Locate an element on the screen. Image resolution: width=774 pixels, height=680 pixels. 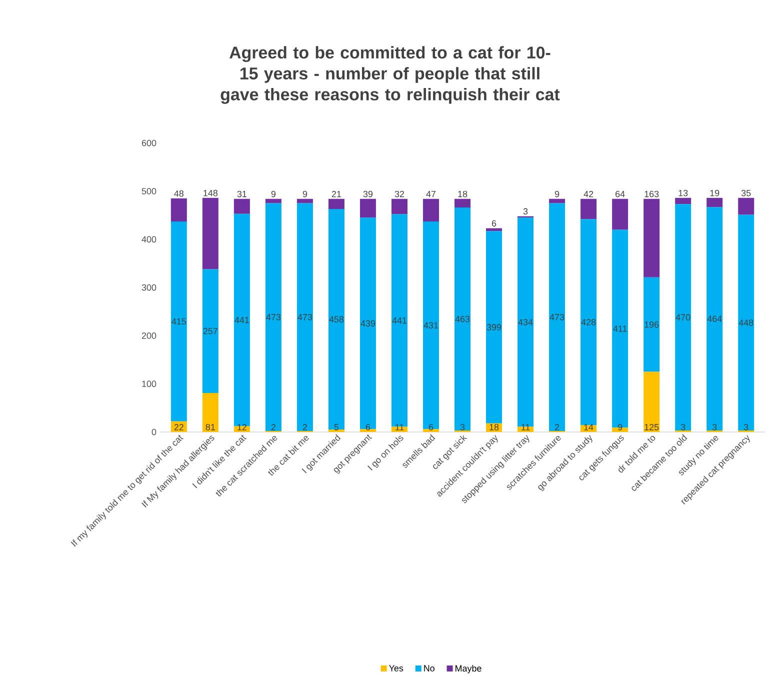
y-tick-label: 500 is located at coordinates (149, 191).